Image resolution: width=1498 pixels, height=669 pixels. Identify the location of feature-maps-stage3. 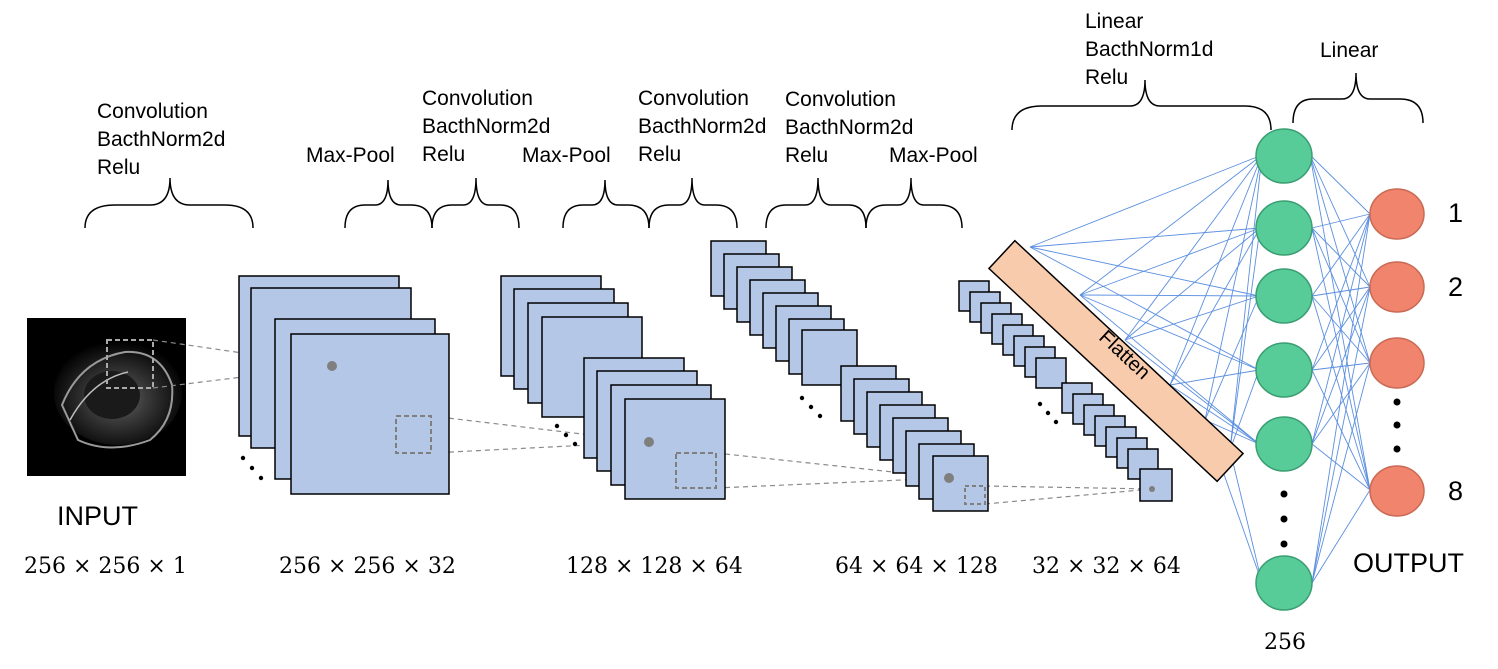
(849, 376).